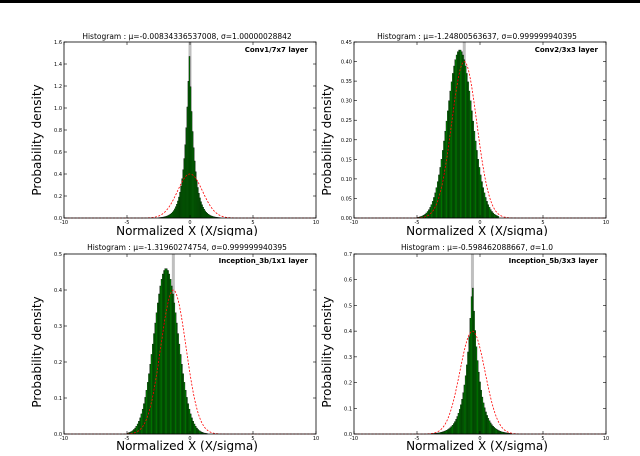  I want to click on y-tick-label: 1.0, so click(58, 109).